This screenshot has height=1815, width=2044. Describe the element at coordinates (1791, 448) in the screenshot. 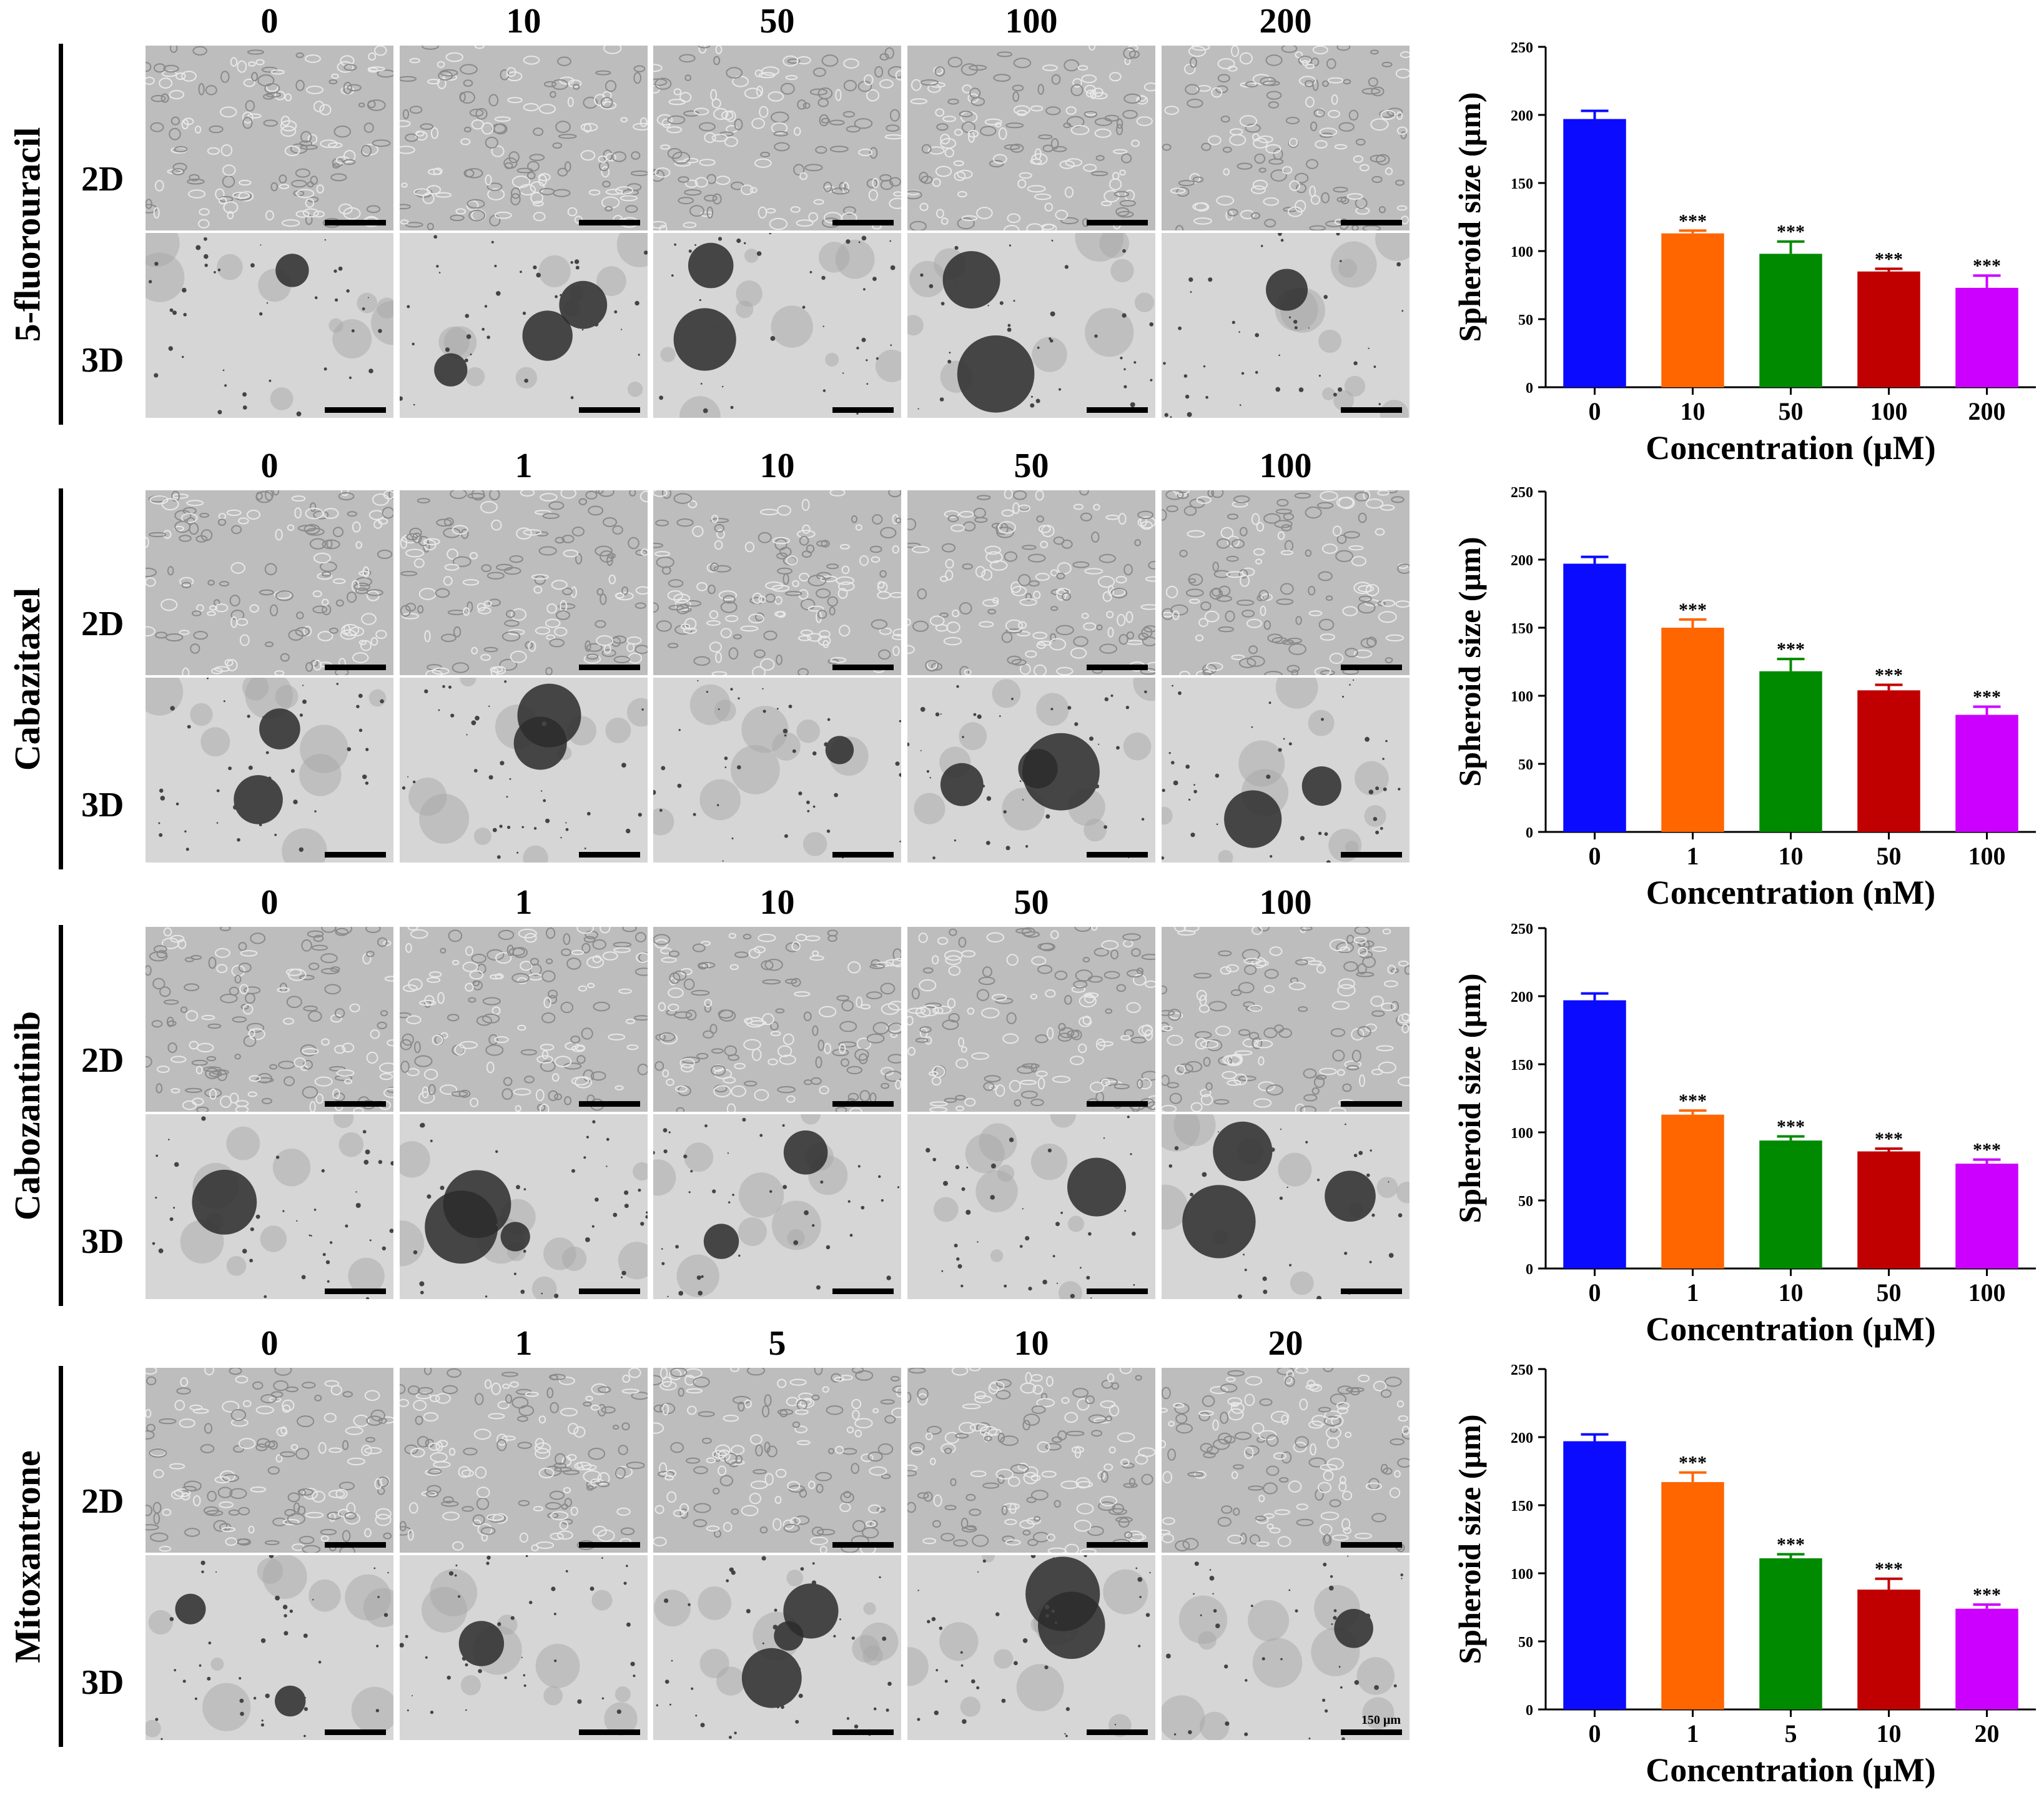

I see `x-axis-label: Concentration (µM)` at that location.